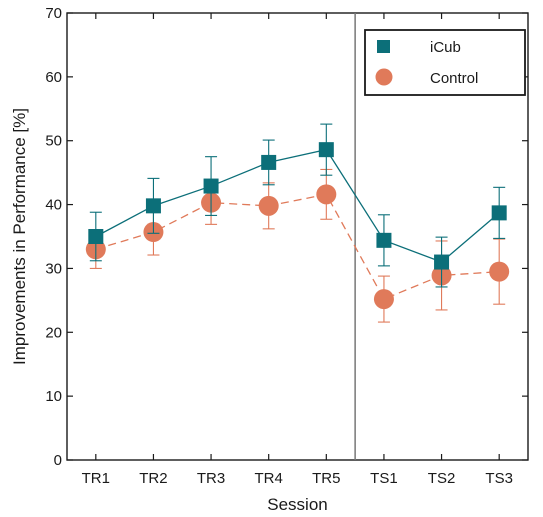  I want to click on legend-box, so click(445, 62).